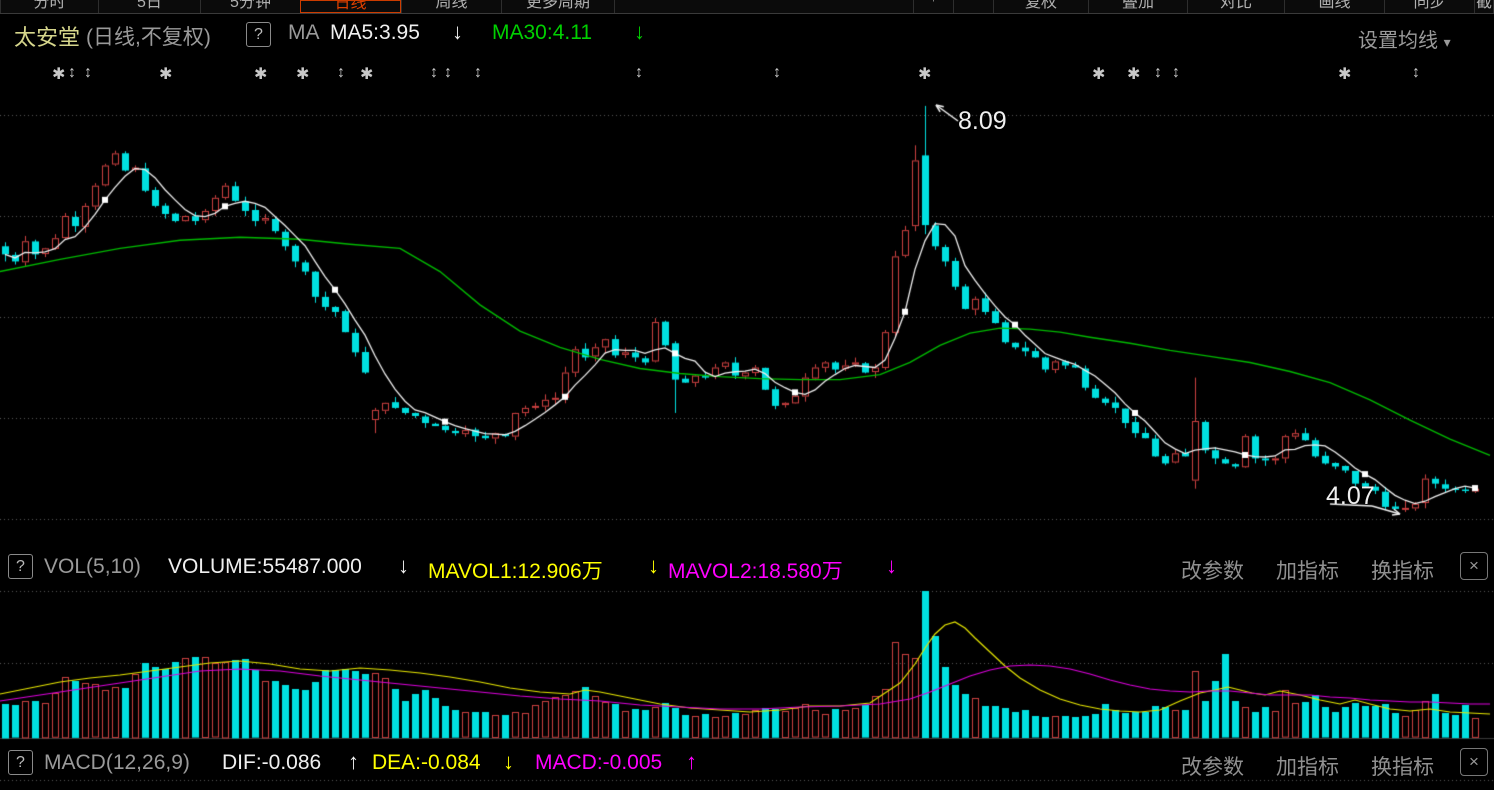 This screenshot has width=1494, height=790. I want to click on tab-5: 更多周期, so click(558, 6).